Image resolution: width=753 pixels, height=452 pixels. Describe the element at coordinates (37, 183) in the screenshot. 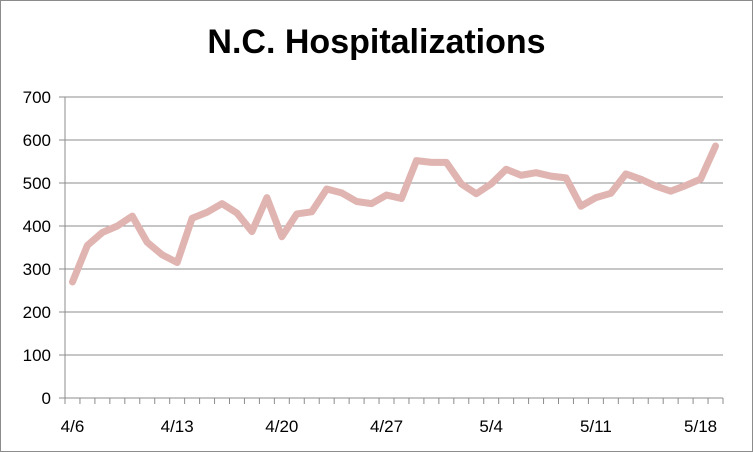

I see `y-tick-label-500: 500` at that location.